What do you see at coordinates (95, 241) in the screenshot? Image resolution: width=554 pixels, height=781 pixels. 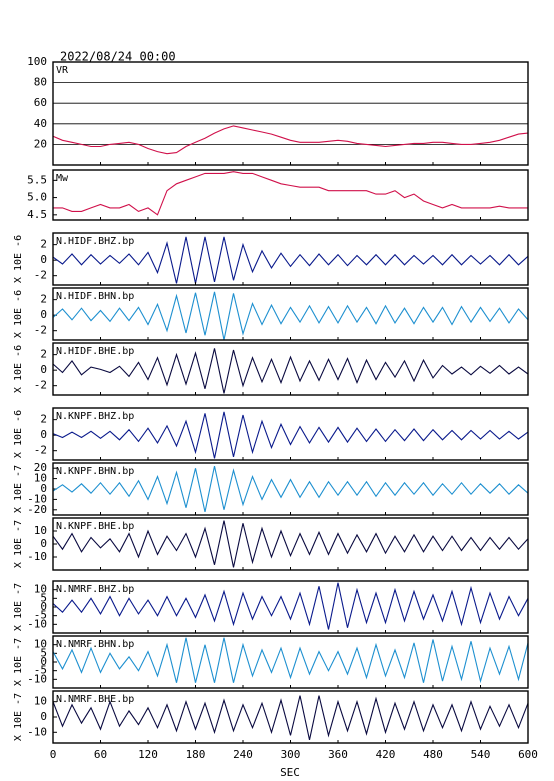 I see `panel-name: N.HIDF.BHZ.bp` at bounding box center [95, 241].